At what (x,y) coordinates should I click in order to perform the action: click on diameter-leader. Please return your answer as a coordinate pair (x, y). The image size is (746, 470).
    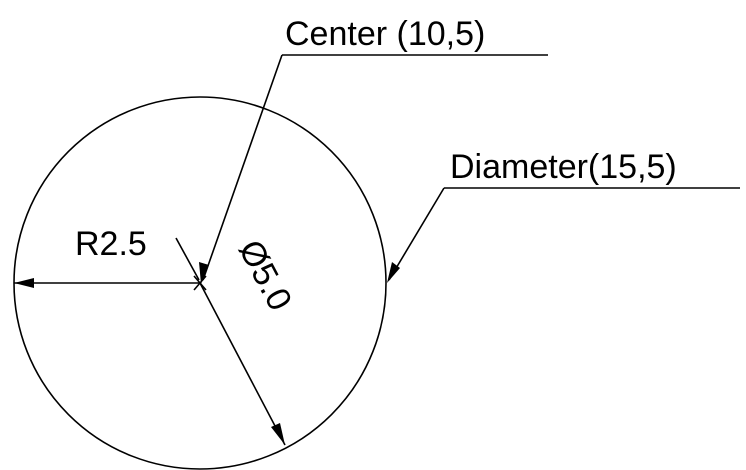
    Looking at the image, I should click on (416, 234).